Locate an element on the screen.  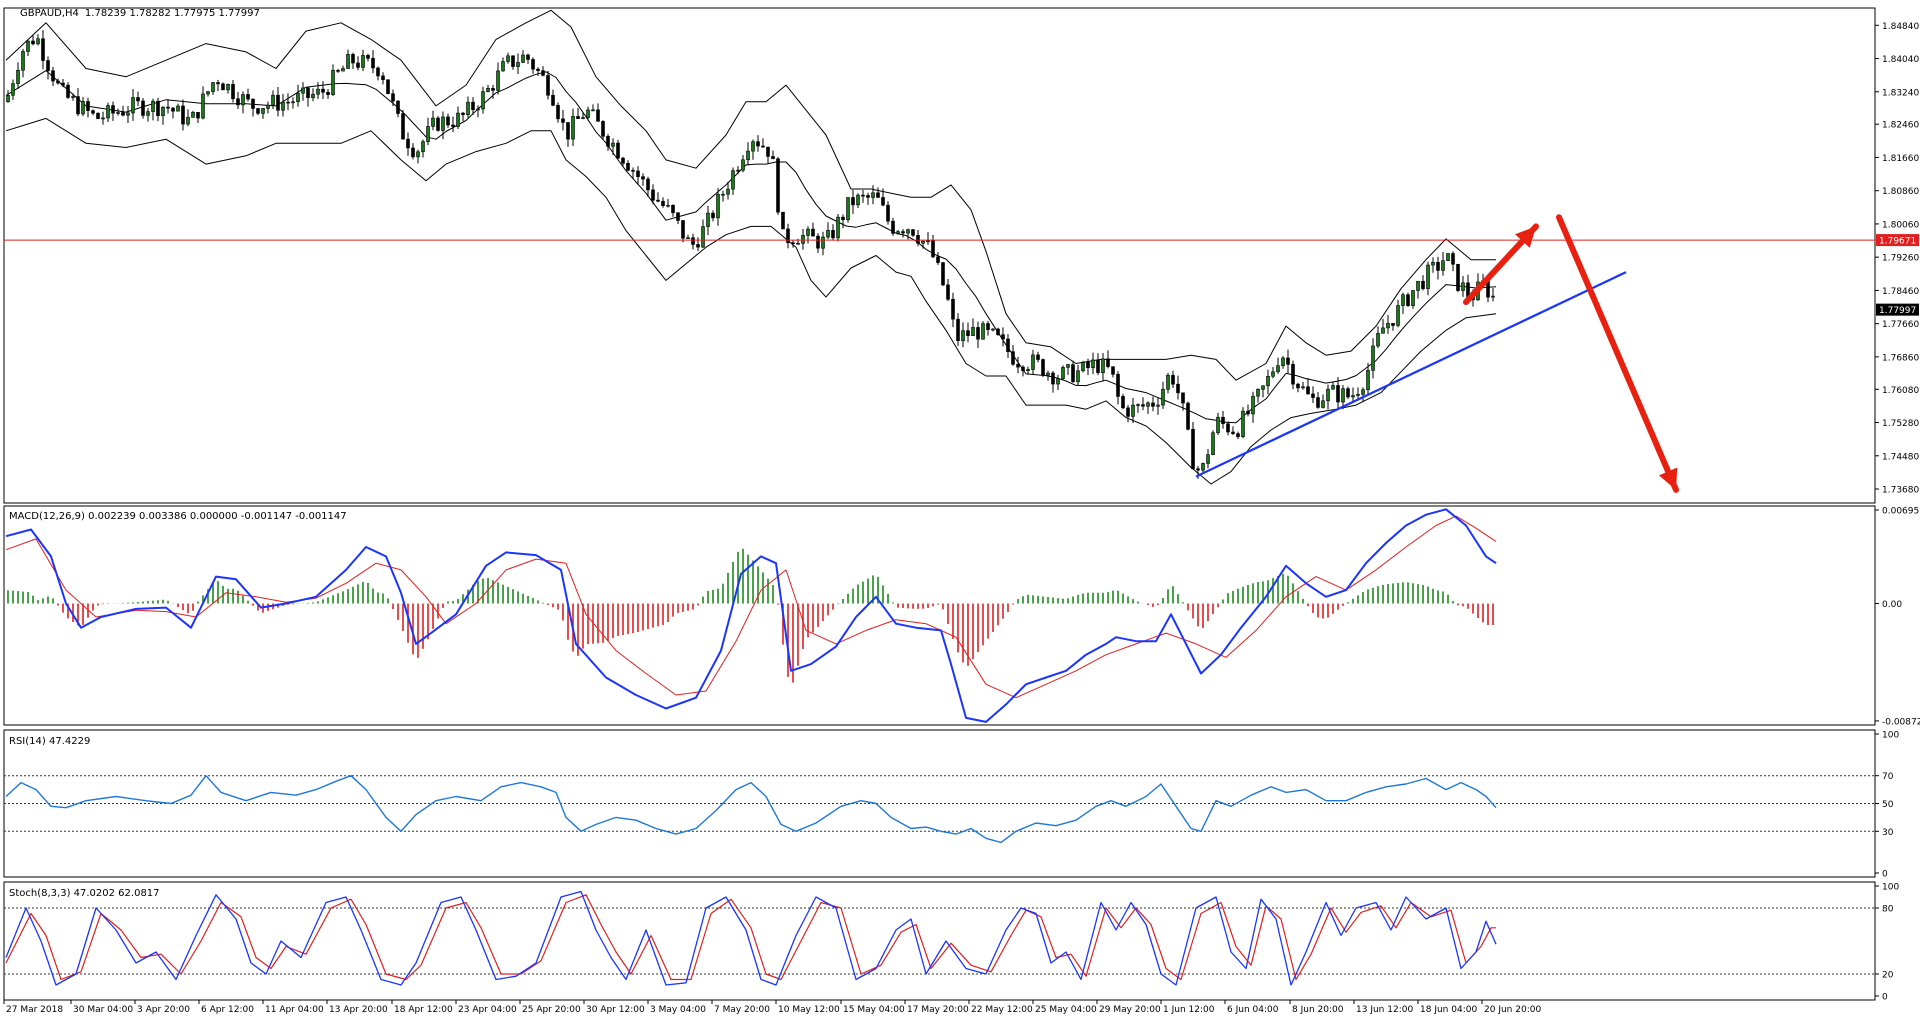
axis-tick-label: 0.006952 is located at coordinates (1901, 511).